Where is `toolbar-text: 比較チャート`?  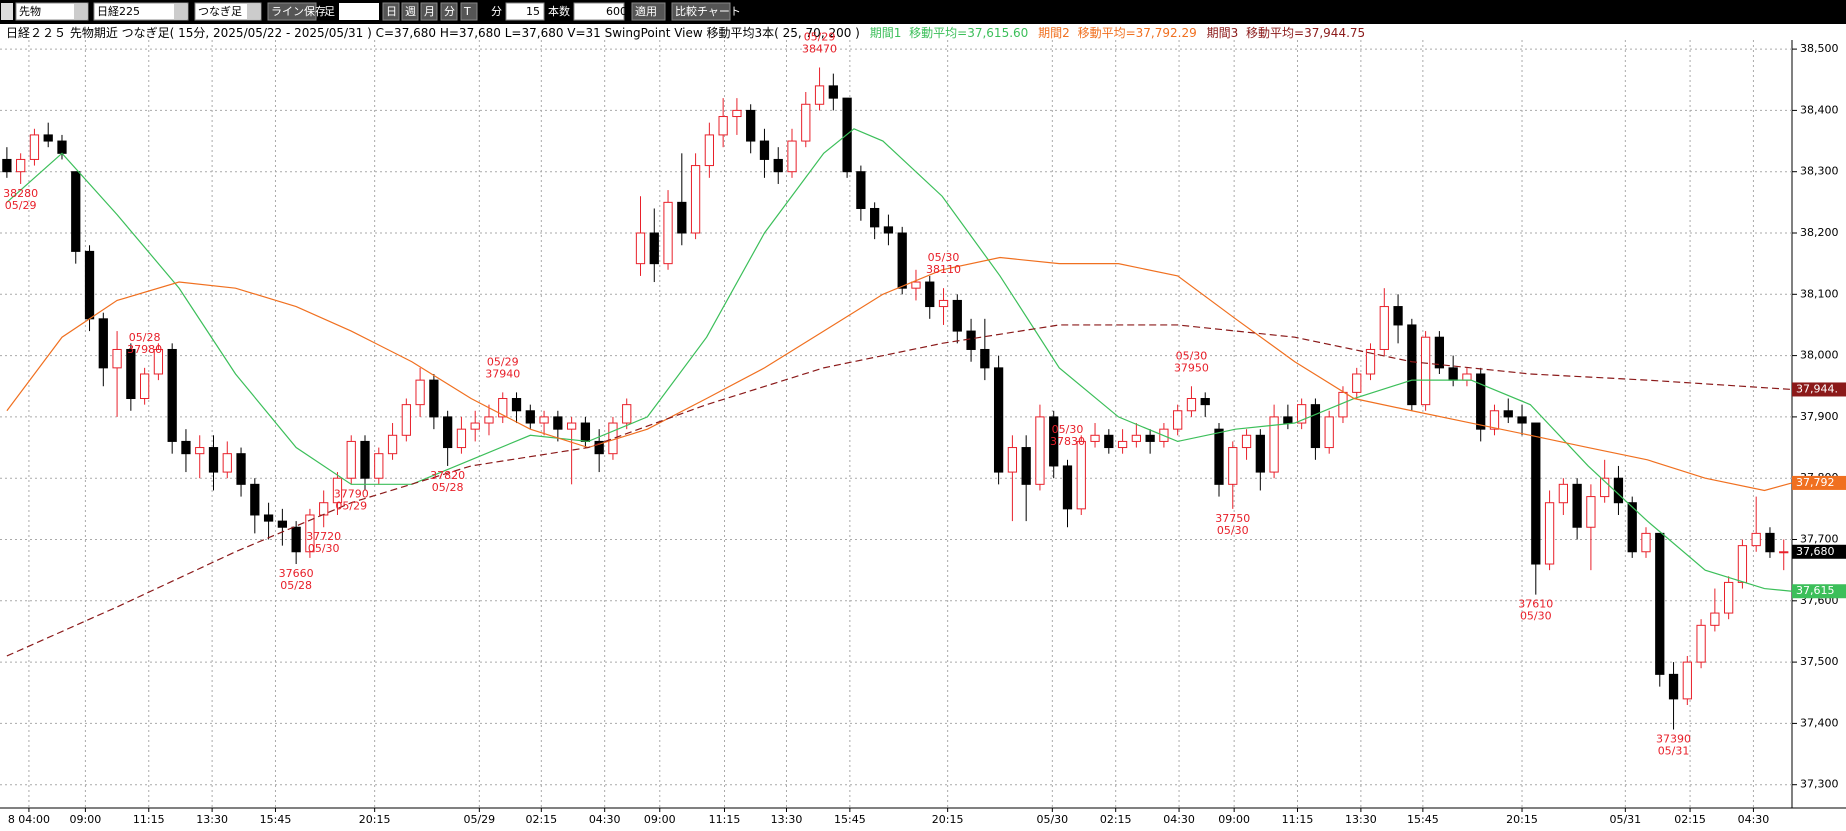 toolbar-text: 比較チャート is located at coordinates (708, 11).